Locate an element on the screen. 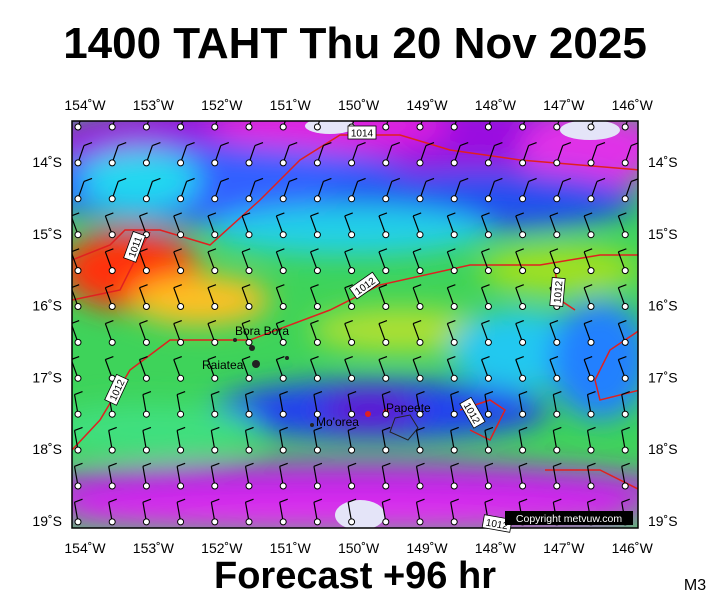  lat-label-left: 14˚S is located at coordinates (47, 162).